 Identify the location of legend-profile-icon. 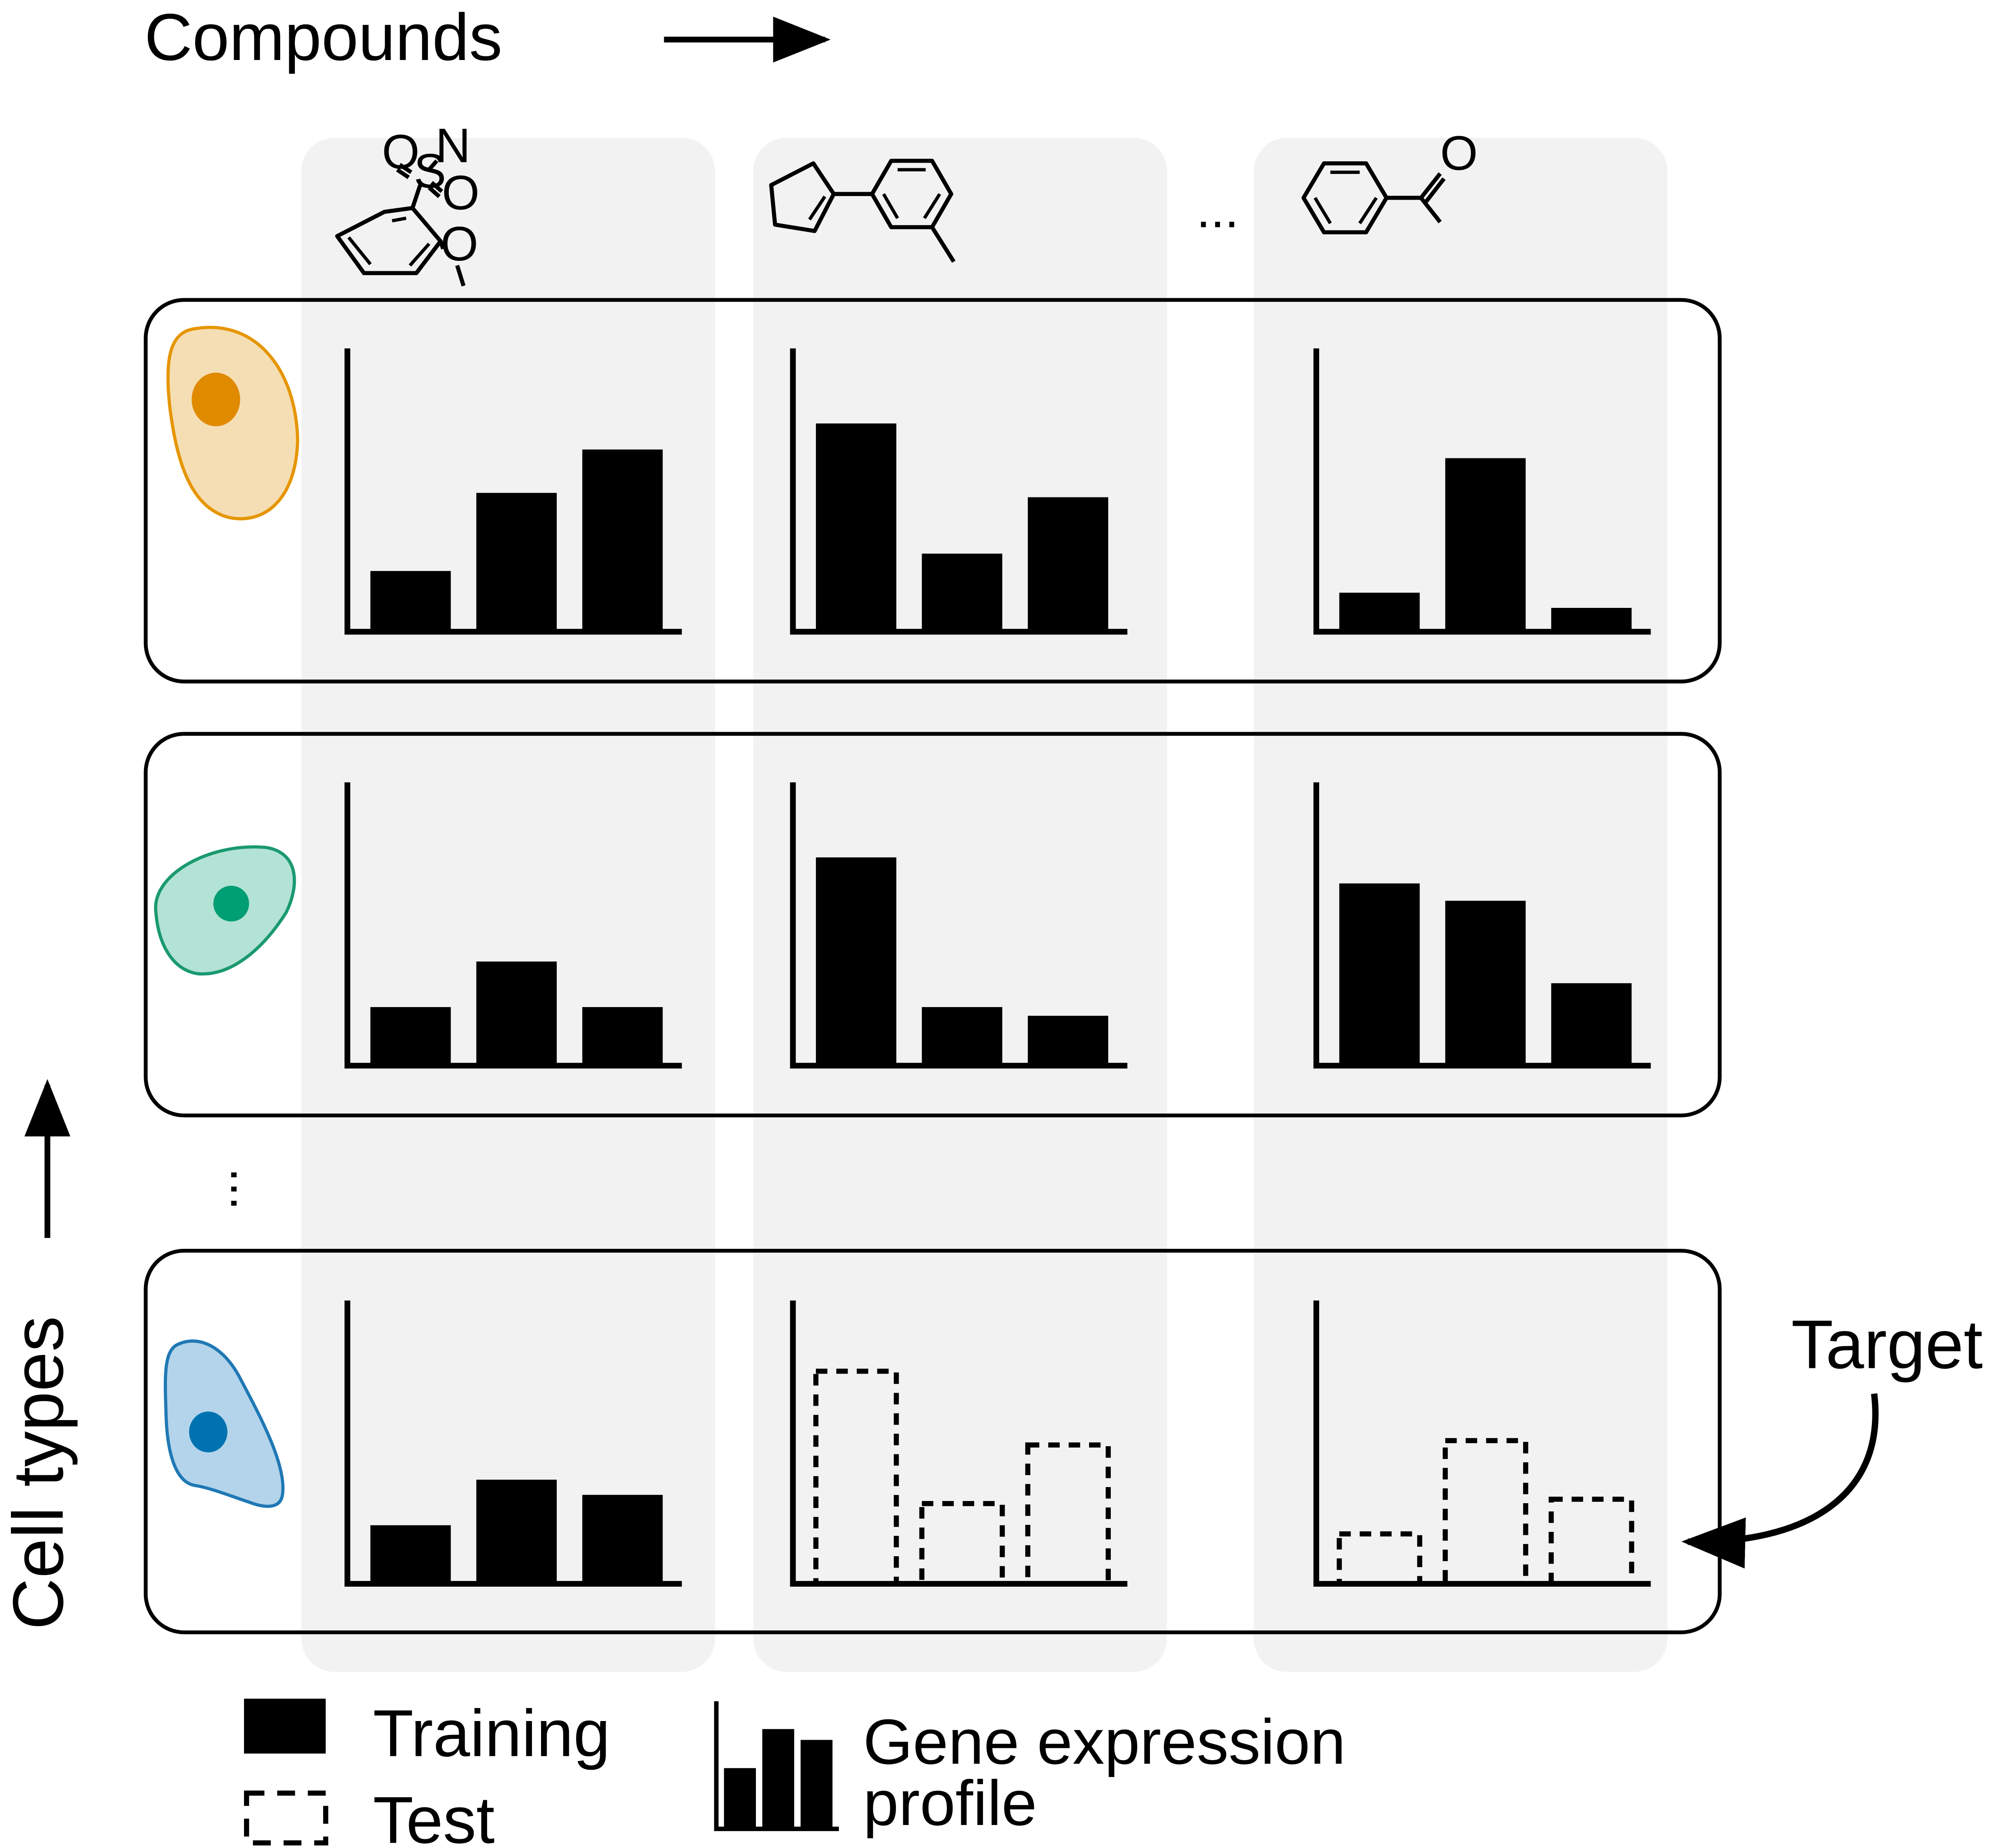
(776, 1766).